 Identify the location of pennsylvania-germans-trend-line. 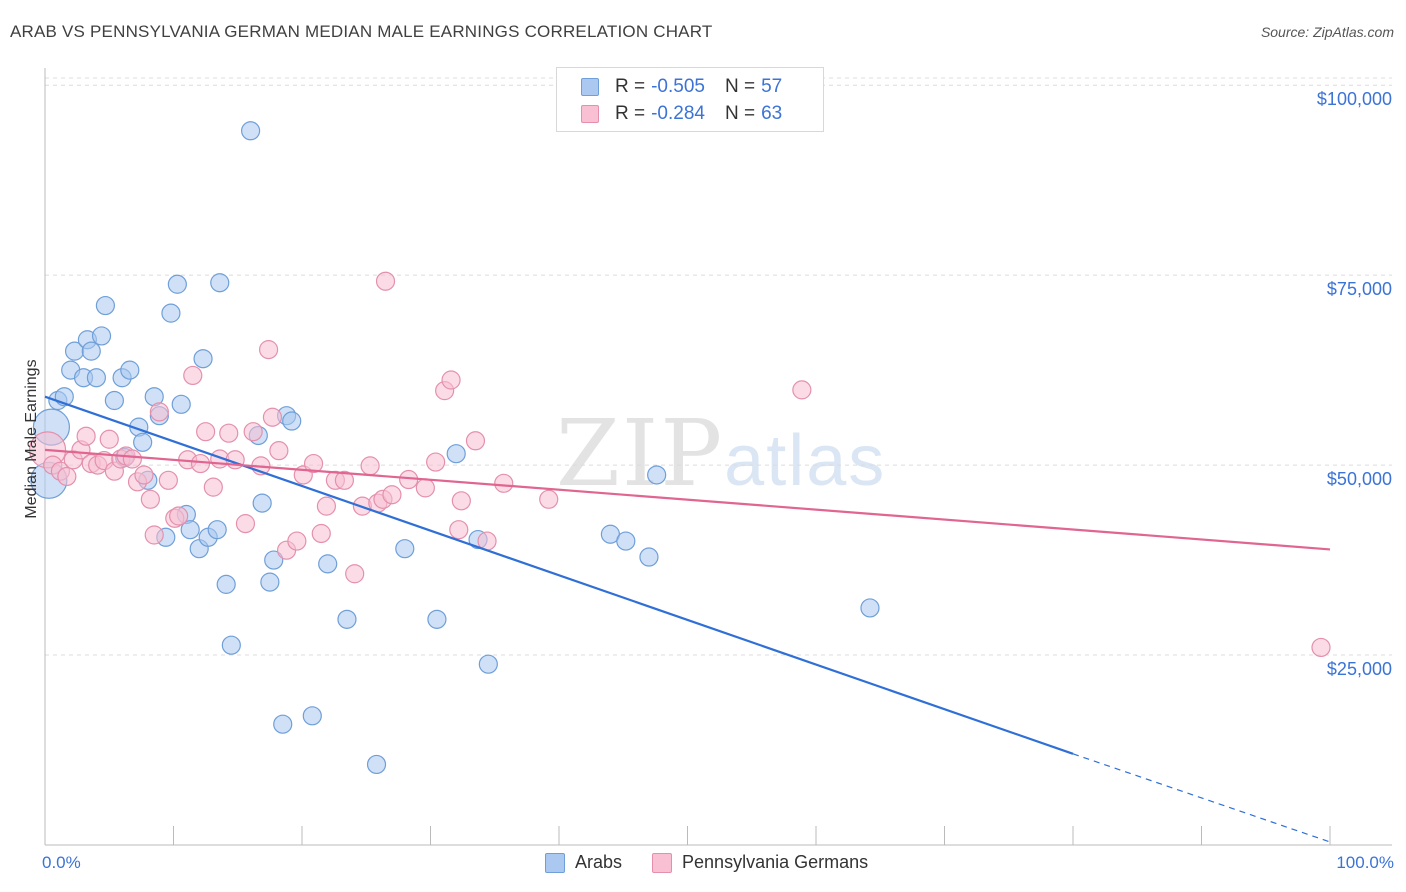
(687, 499).